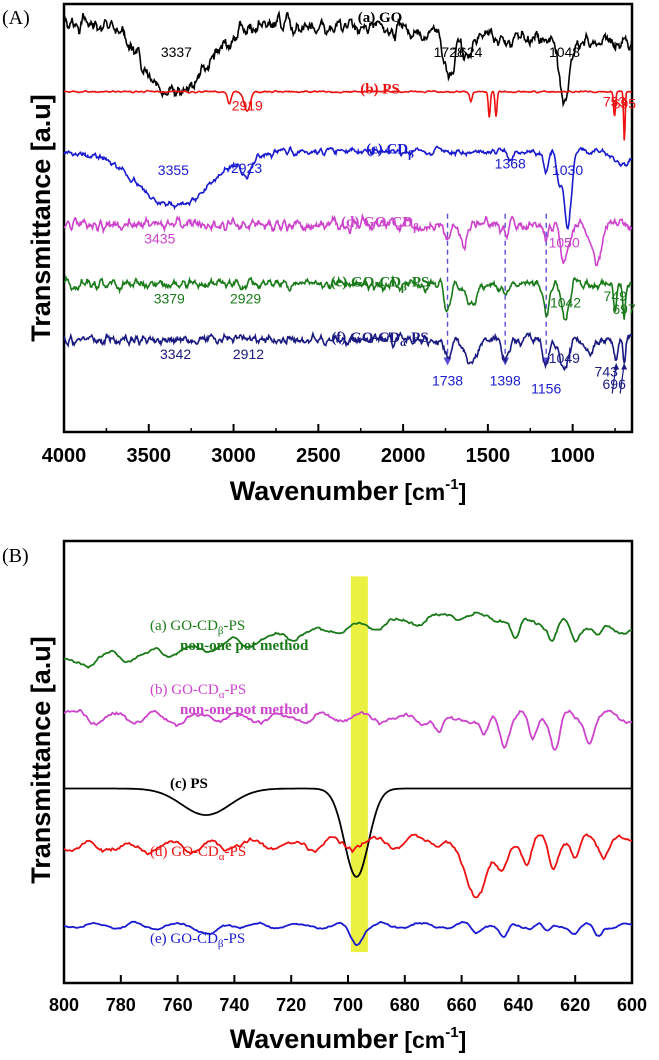 The width and height of the screenshot is (659, 1060). What do you see at coordinates (564, 243) in the screenshot?
I see `panel-a-peak-label: 1050` at bounding box center [564, 243].